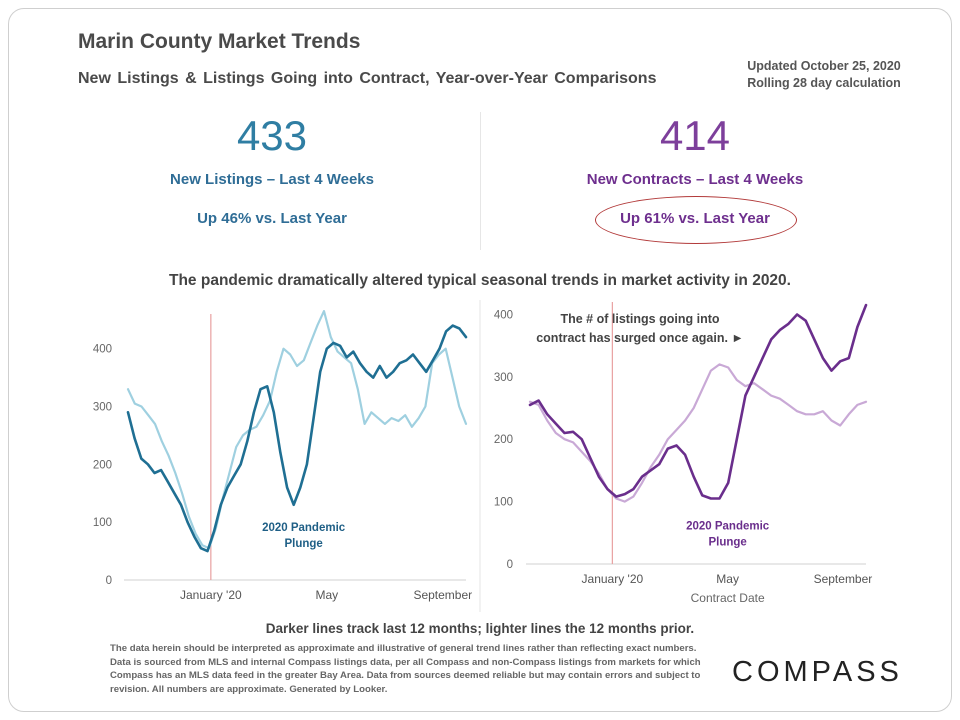 This screenshot has height=720, width=960. What do you see at coordinates (824, 83) in the screenshot?
I see `rolling-calc-note: Rolling 28 day calculation` at bounding box center [824, 83].